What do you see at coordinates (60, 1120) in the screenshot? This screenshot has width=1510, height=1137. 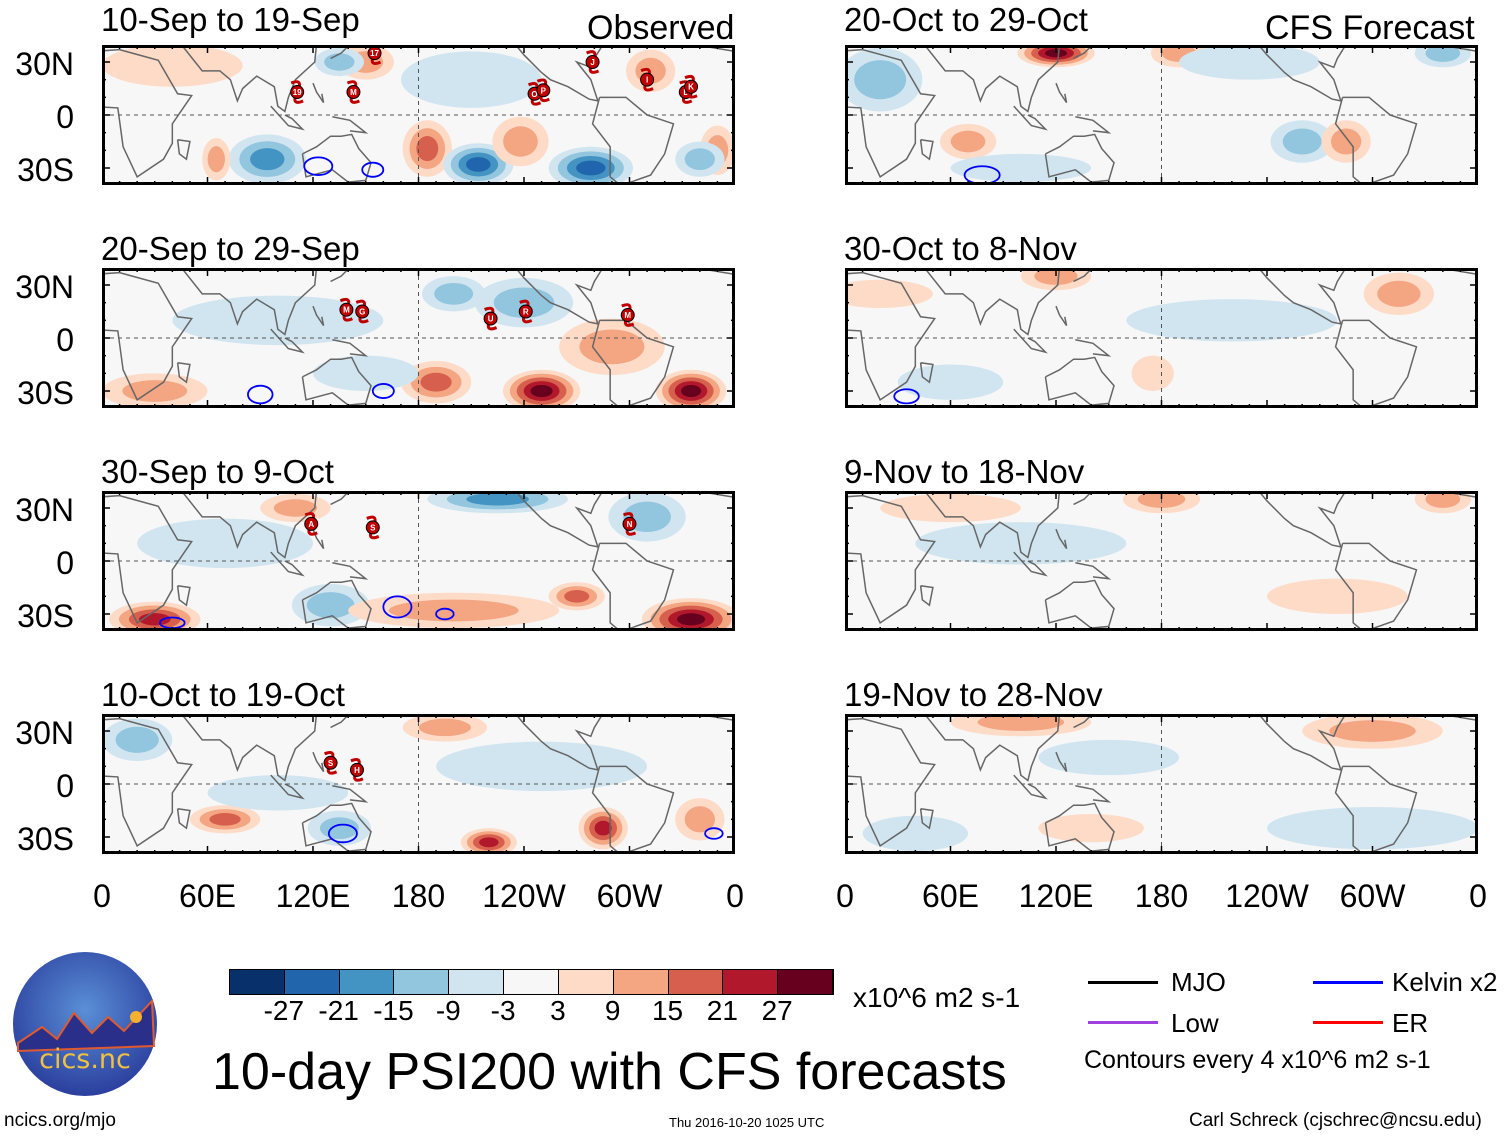 I see `footer-url: ncics.org/mjo` at bounding box center [60, 1120].